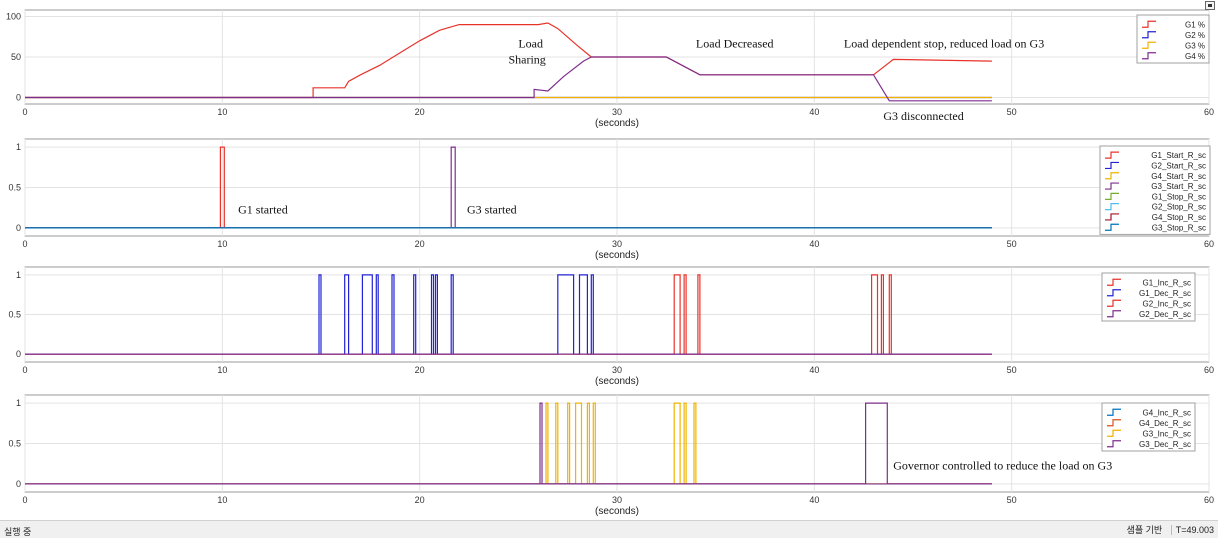 This screenshot has height=538, width=1218. I want to click on legend-label: G2 %, so click(1195, 35).